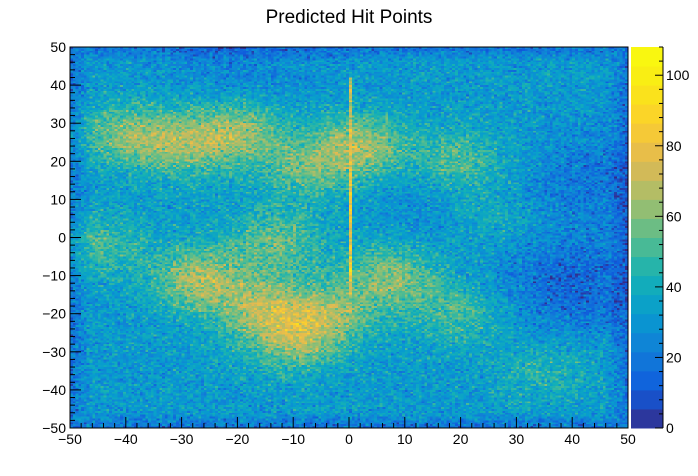 The image size is (698, 476). What do you see at coordinates (58, 161) in the screenshot?
I see `y-tick-label: 20` at bounding box center [58, 161].